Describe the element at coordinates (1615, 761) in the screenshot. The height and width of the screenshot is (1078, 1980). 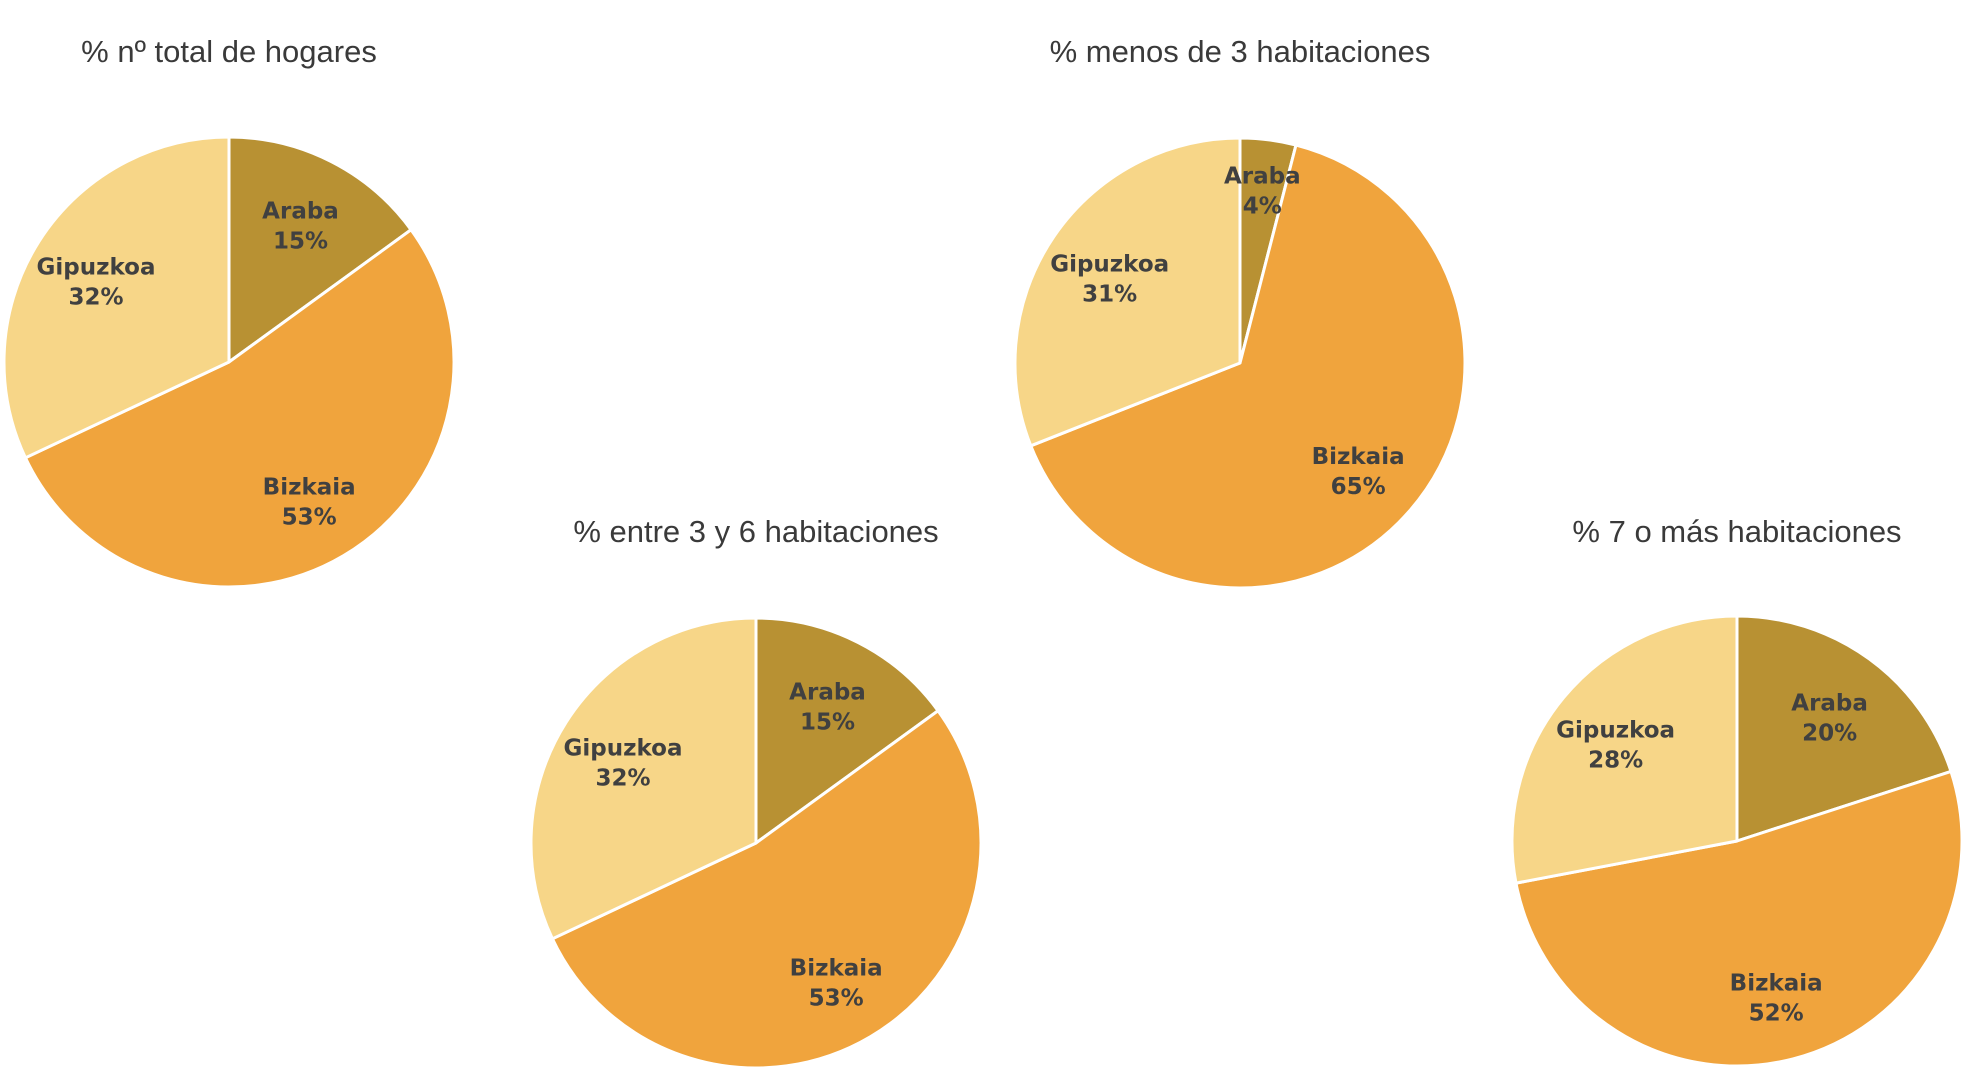
I see `slice-value-label: 28%` at that location.